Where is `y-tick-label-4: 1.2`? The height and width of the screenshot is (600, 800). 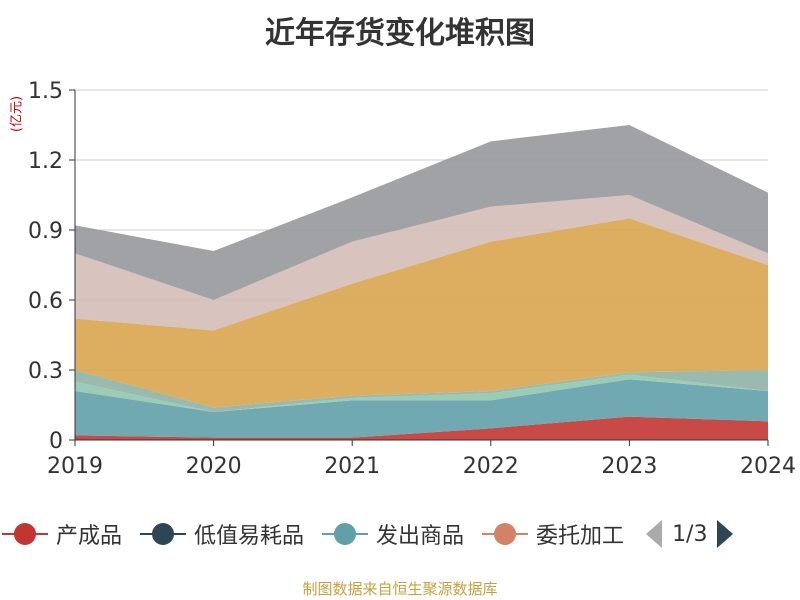 y-tick-label-4: 1.2 is located at coordinates (45, 161).